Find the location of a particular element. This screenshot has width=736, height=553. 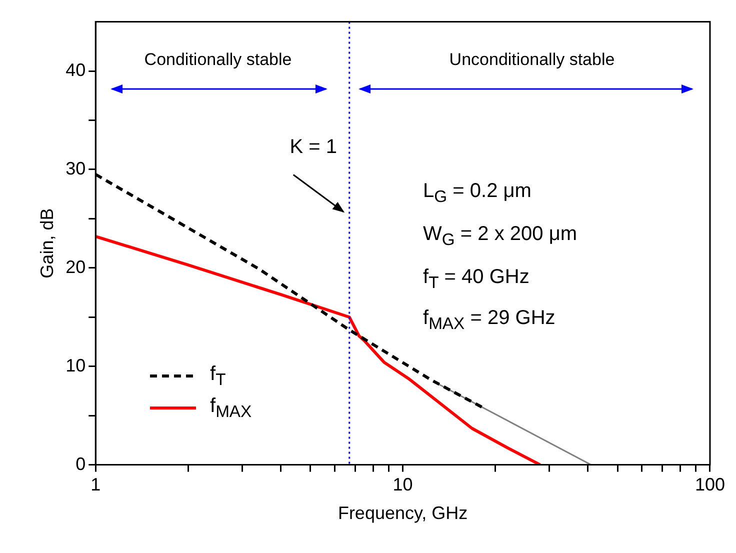

x-tick-label: 100 is located at coordinates (710, 484).